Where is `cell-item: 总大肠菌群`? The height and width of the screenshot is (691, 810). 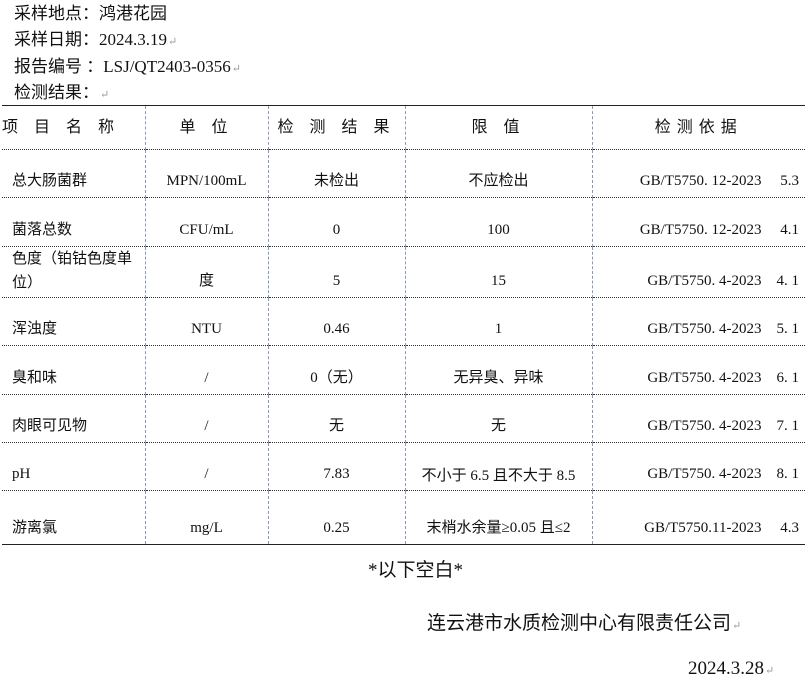 cell-item: 总大肠菌群 is located at coordinates (74, 173).